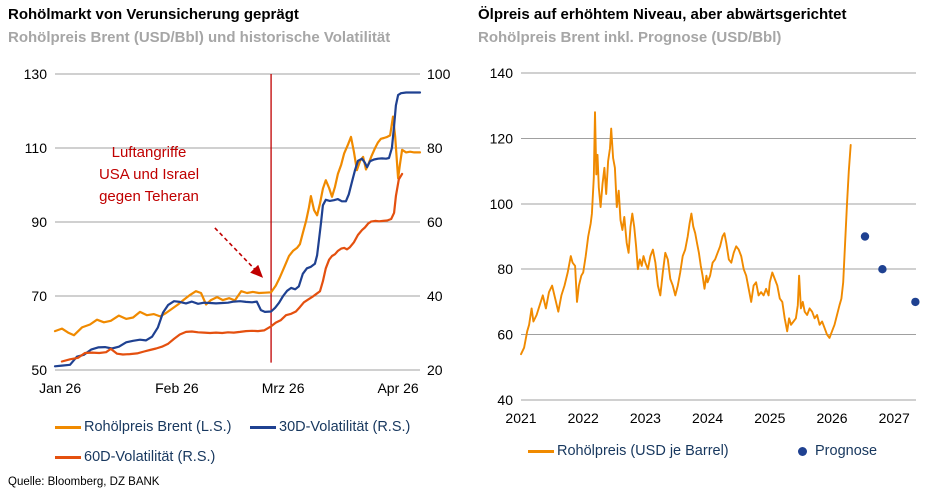 The image size is (941, 493). I want to click on prognose-dot-swatch, so click(802, 451).